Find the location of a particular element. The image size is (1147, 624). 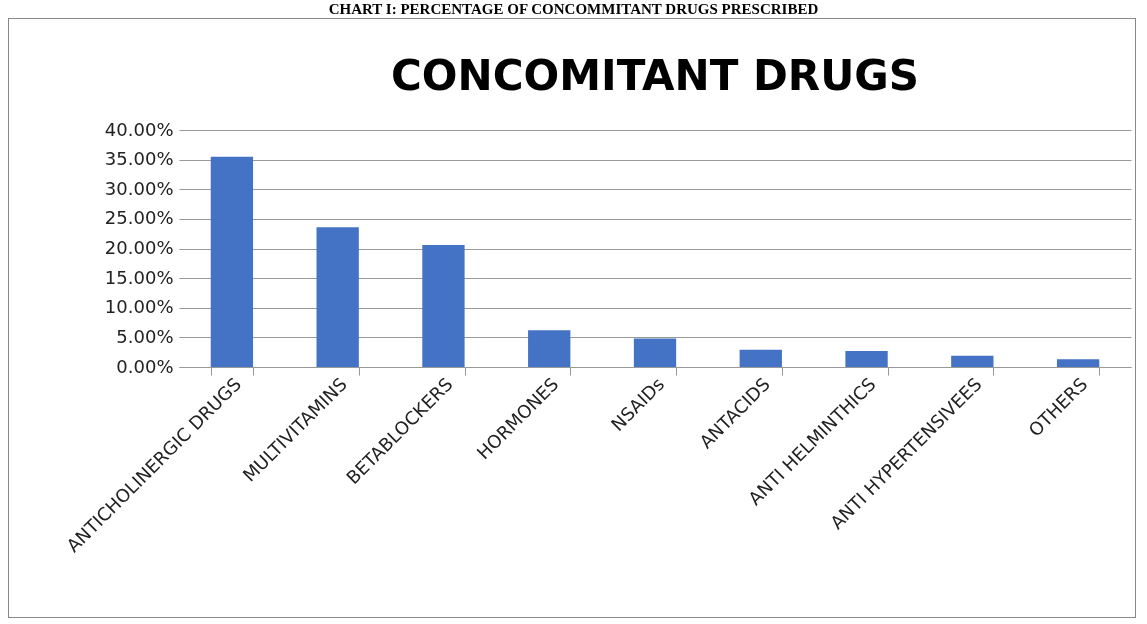

y-tick-label: 20.00% is located at coordinates (139, 247).